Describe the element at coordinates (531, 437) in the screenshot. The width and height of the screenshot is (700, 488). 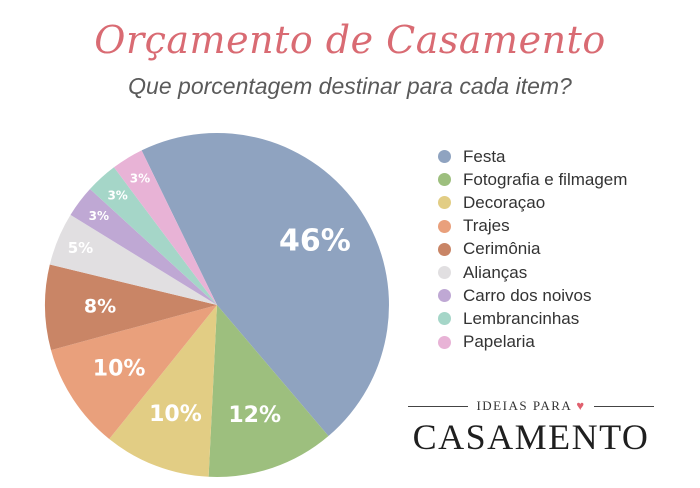
I see `brand-name: CASAMENTO` at that location.